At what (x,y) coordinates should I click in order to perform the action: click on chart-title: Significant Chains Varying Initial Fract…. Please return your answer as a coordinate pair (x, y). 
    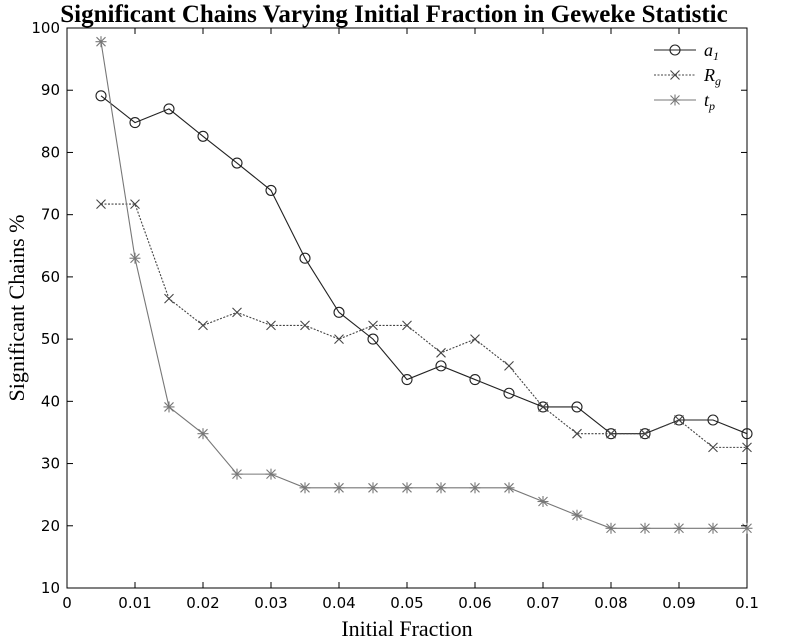
    Looking at the image, I should click on (393, 14).